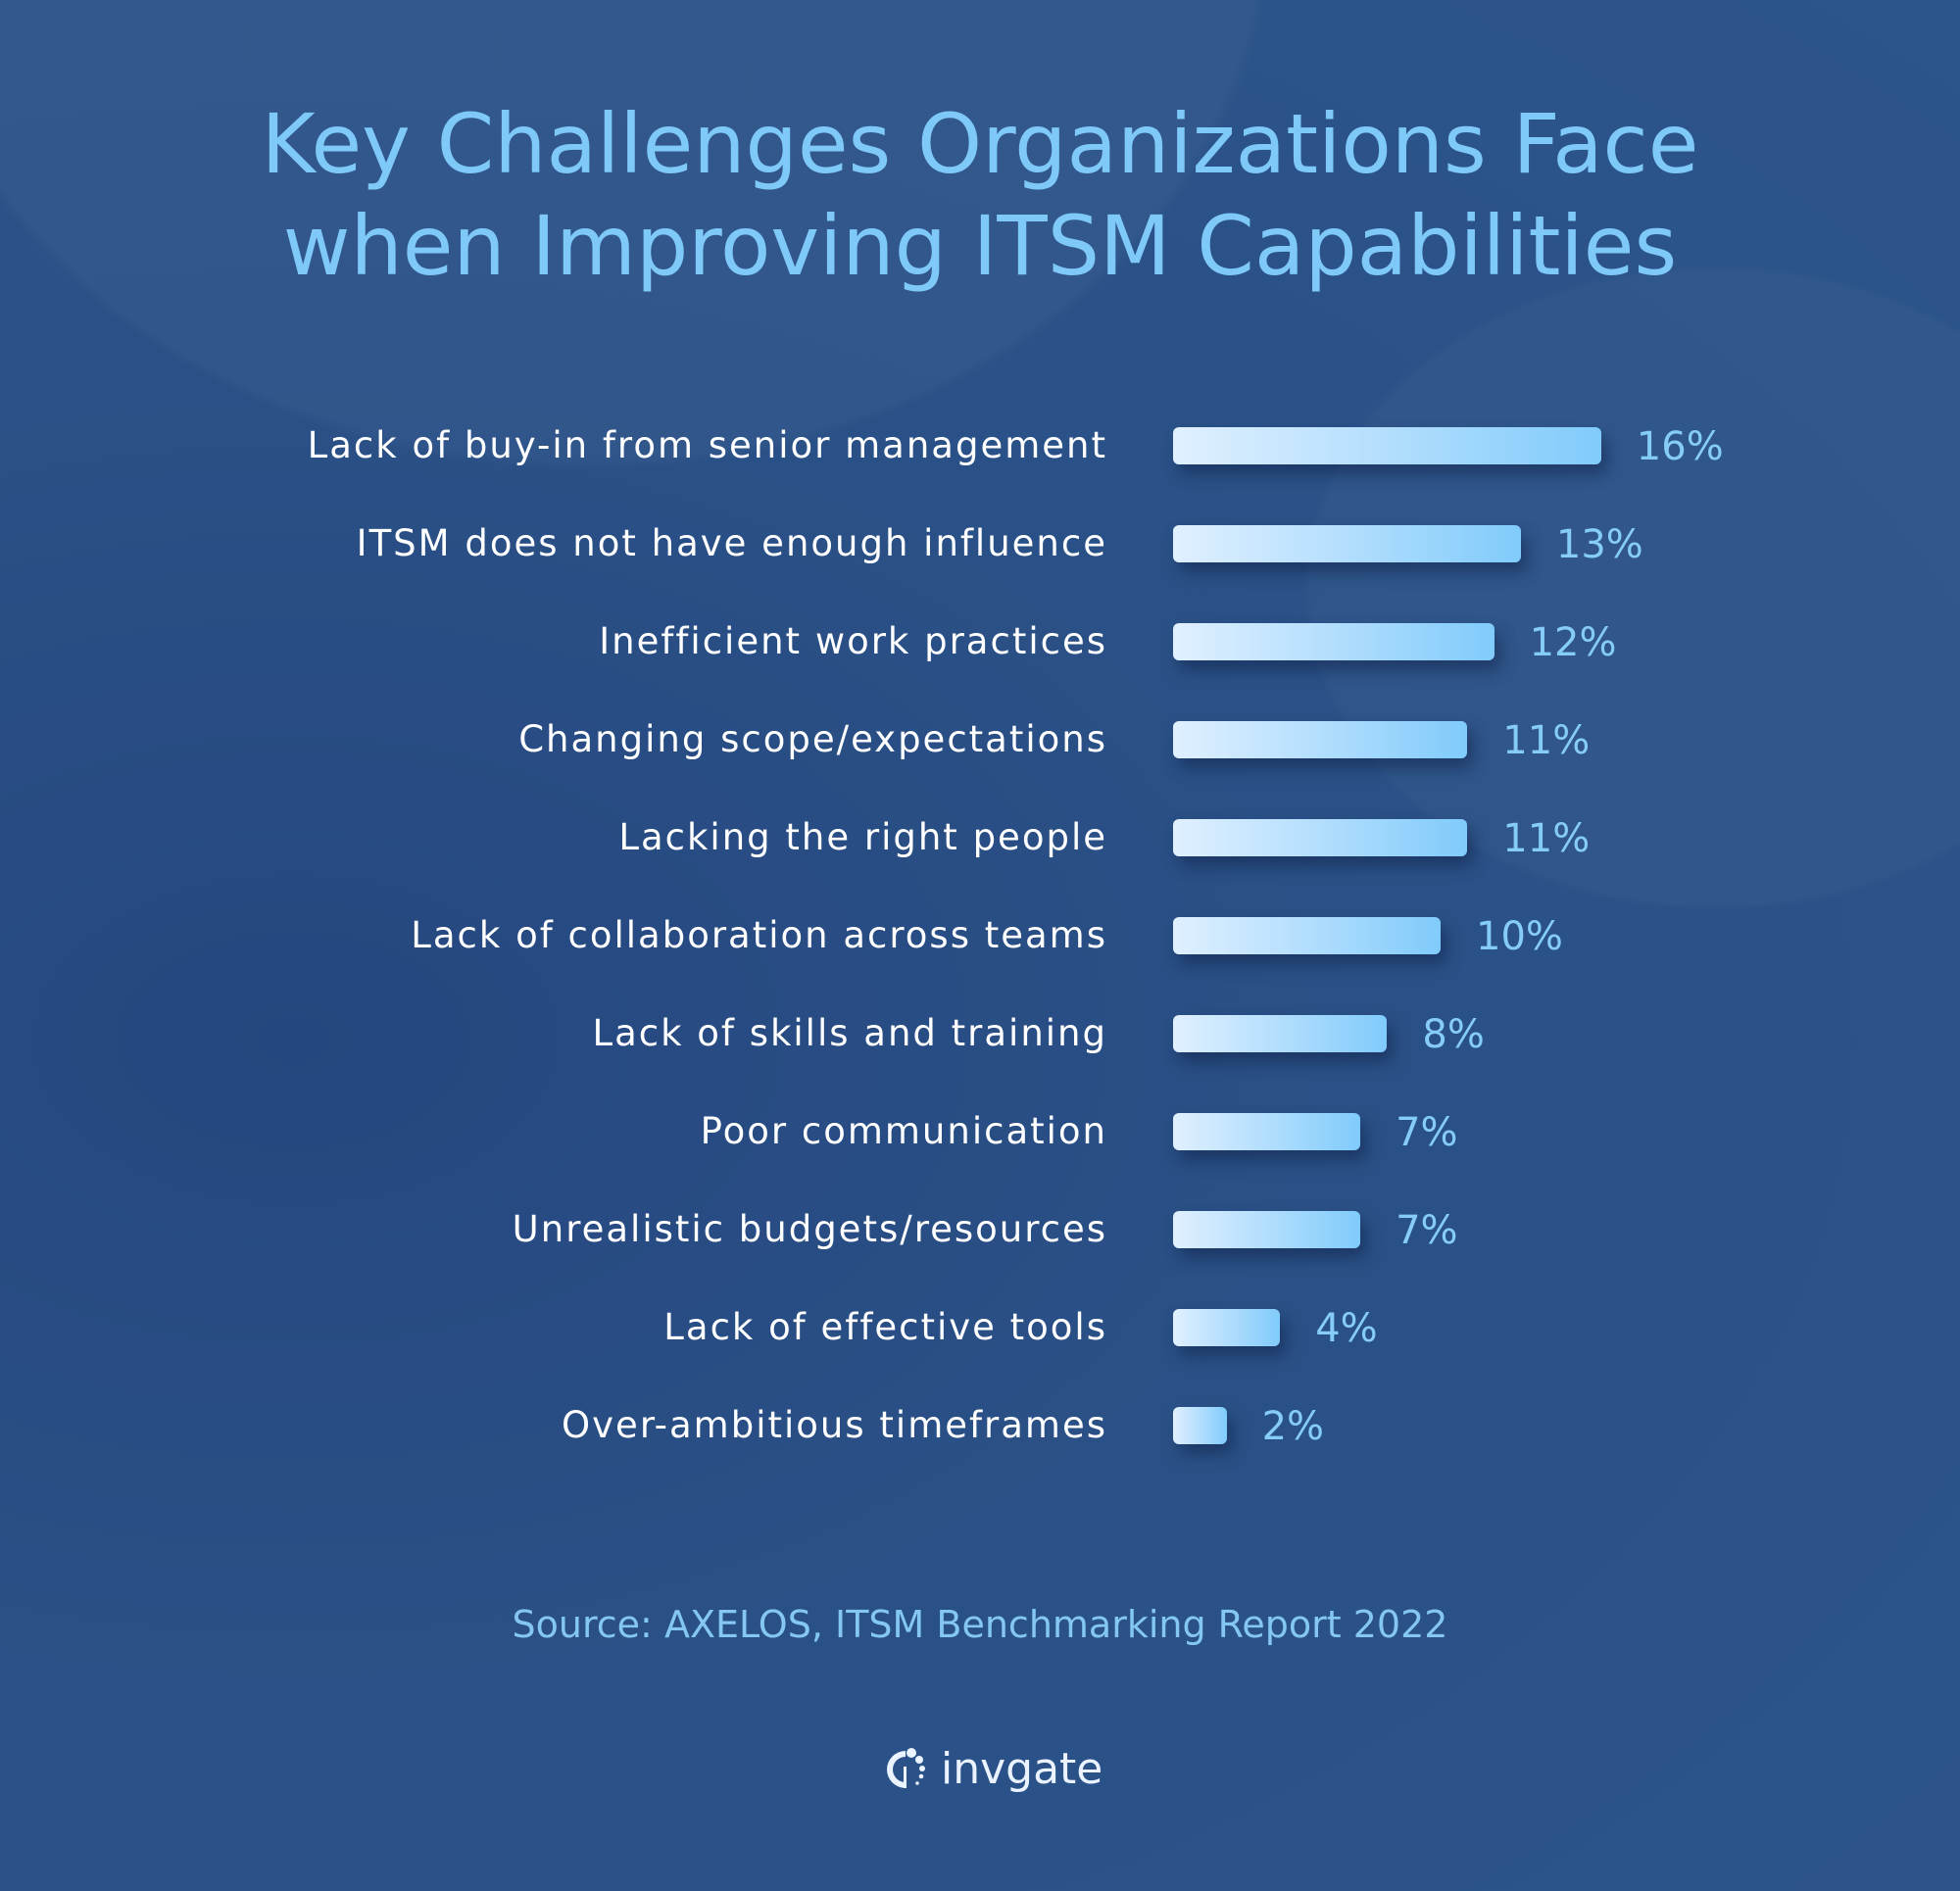  Describe the element at coordinates (731, 543) in the screenshot. I see `category-label: ITSM does not have enough influence` at that location.